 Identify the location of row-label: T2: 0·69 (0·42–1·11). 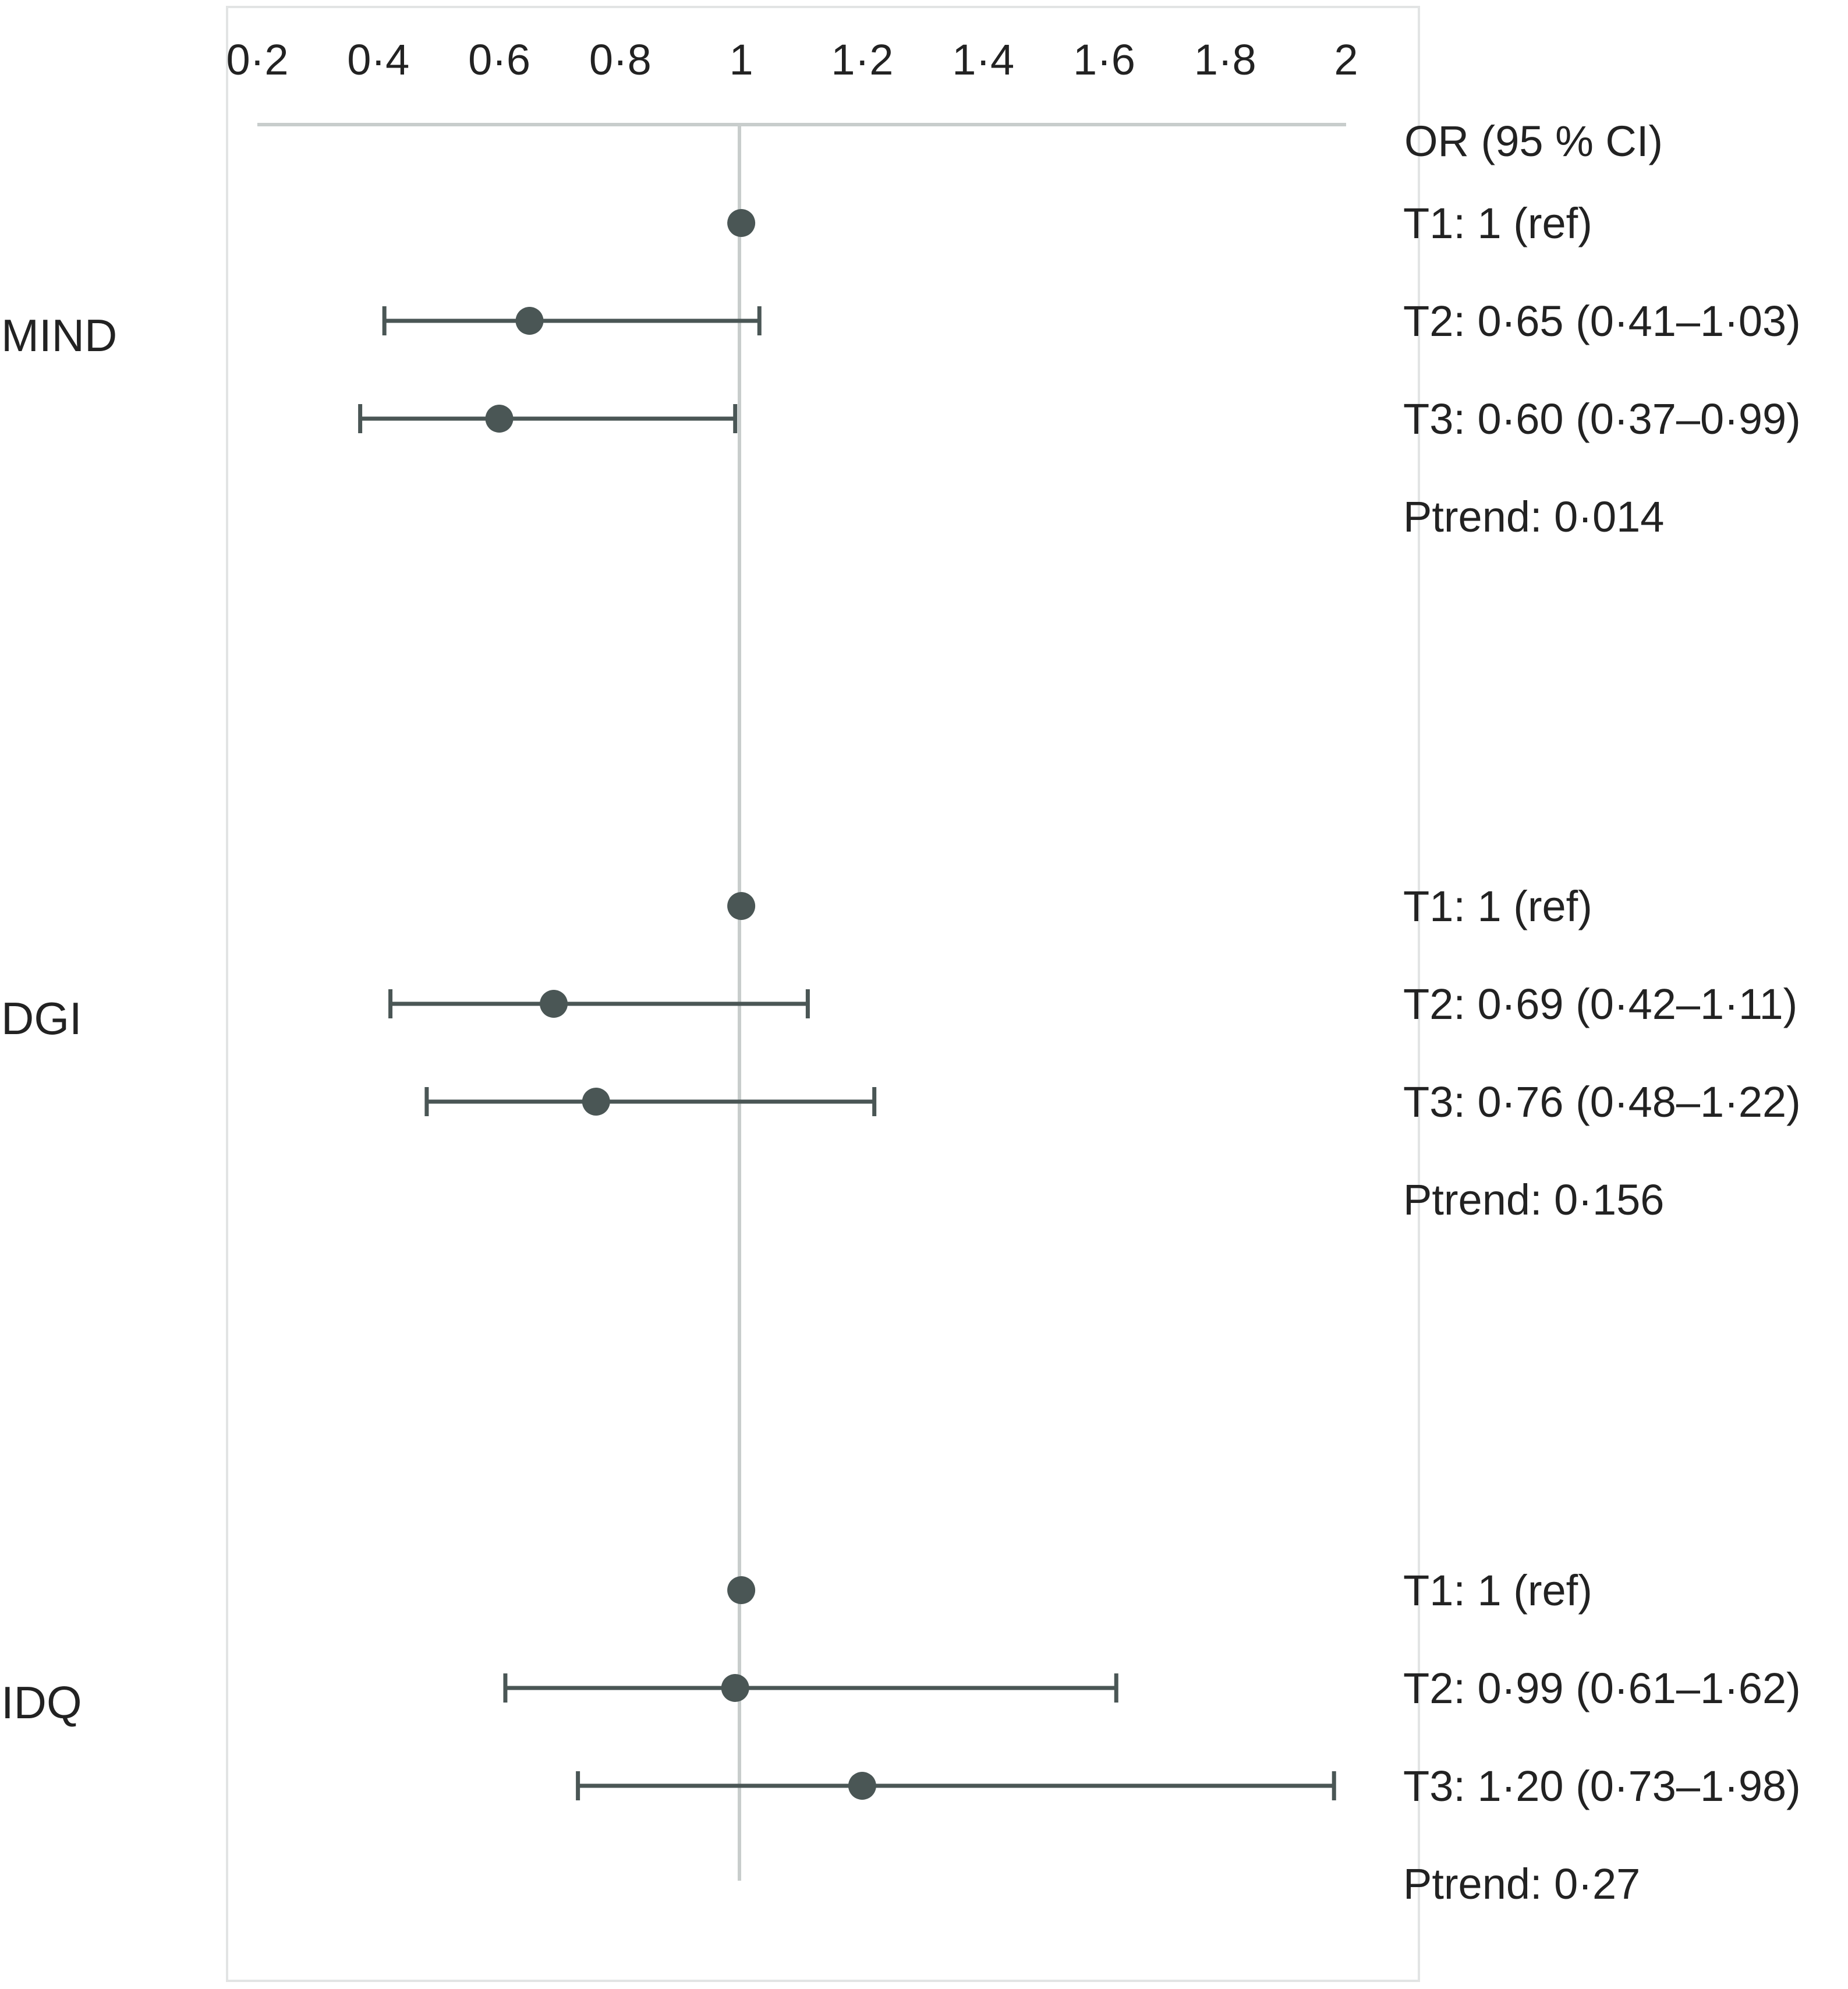
(1600, 1004).